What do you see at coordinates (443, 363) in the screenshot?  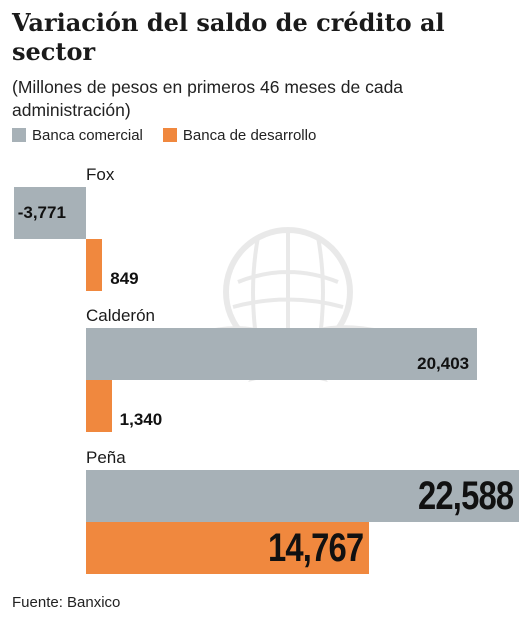 I see `value-label-calderon-comercial: 20,403` at bounding box center [443, 363].